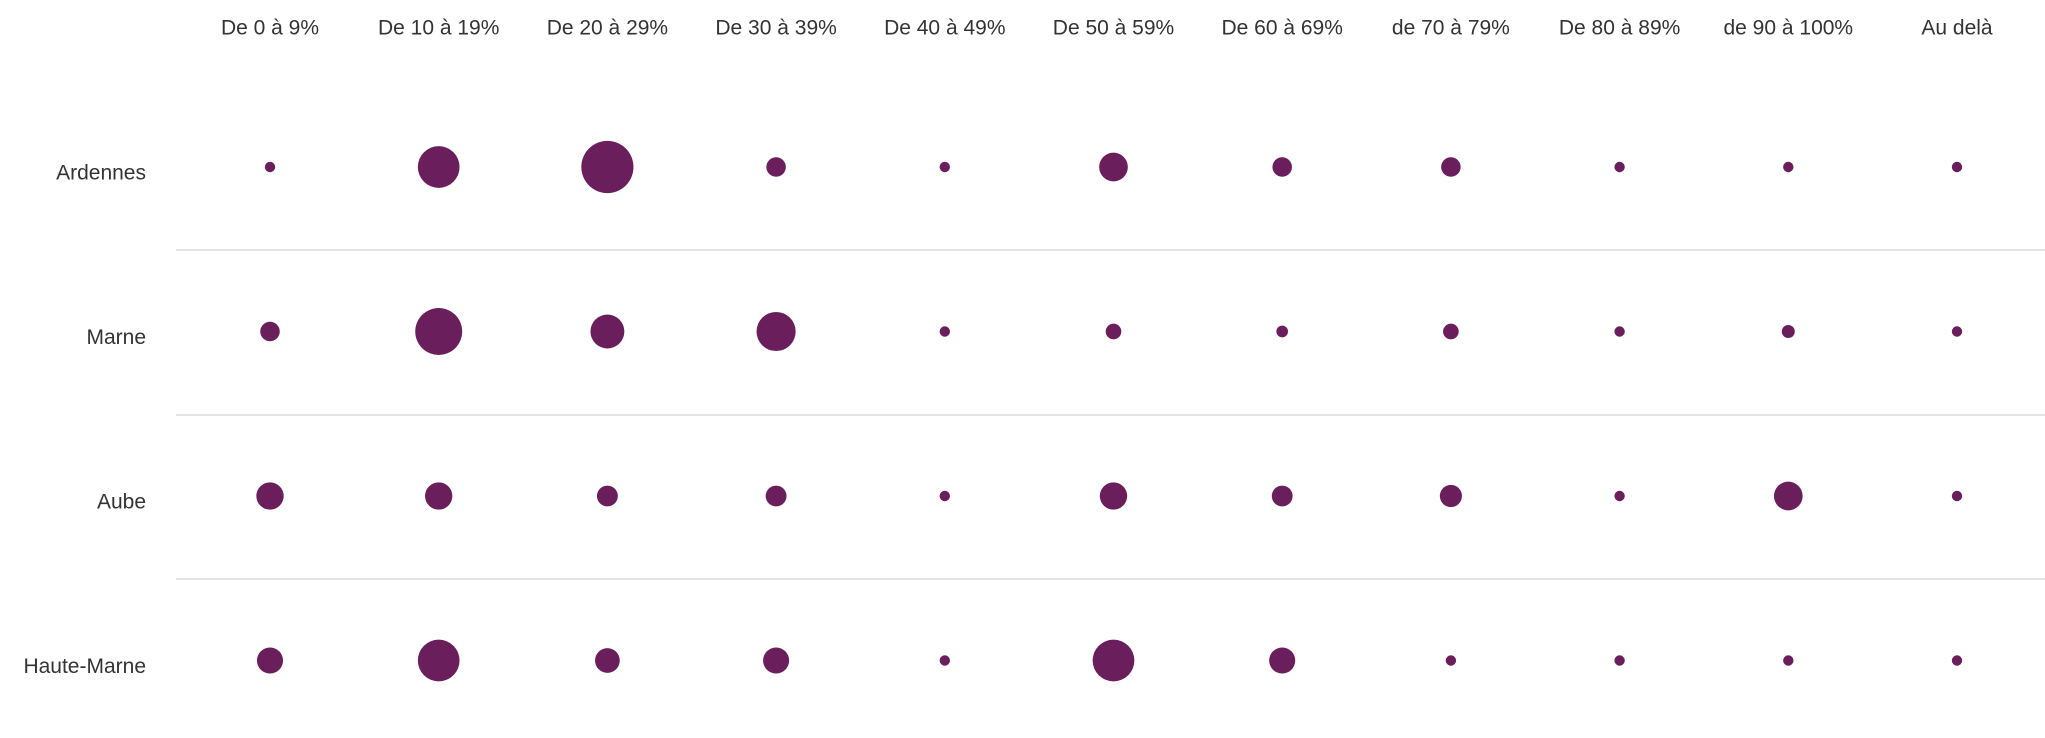  What do you see at coordinates (116, 337) in the screenshot?
I see `row-label: Marne` at bounding box center [116, 337].